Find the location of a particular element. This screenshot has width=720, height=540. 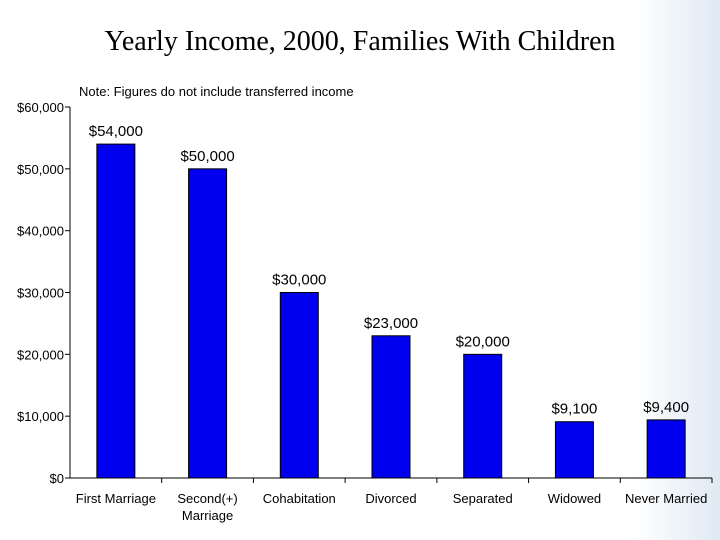

y-tick-label: $60,000 is located at coordinates (40, 107).